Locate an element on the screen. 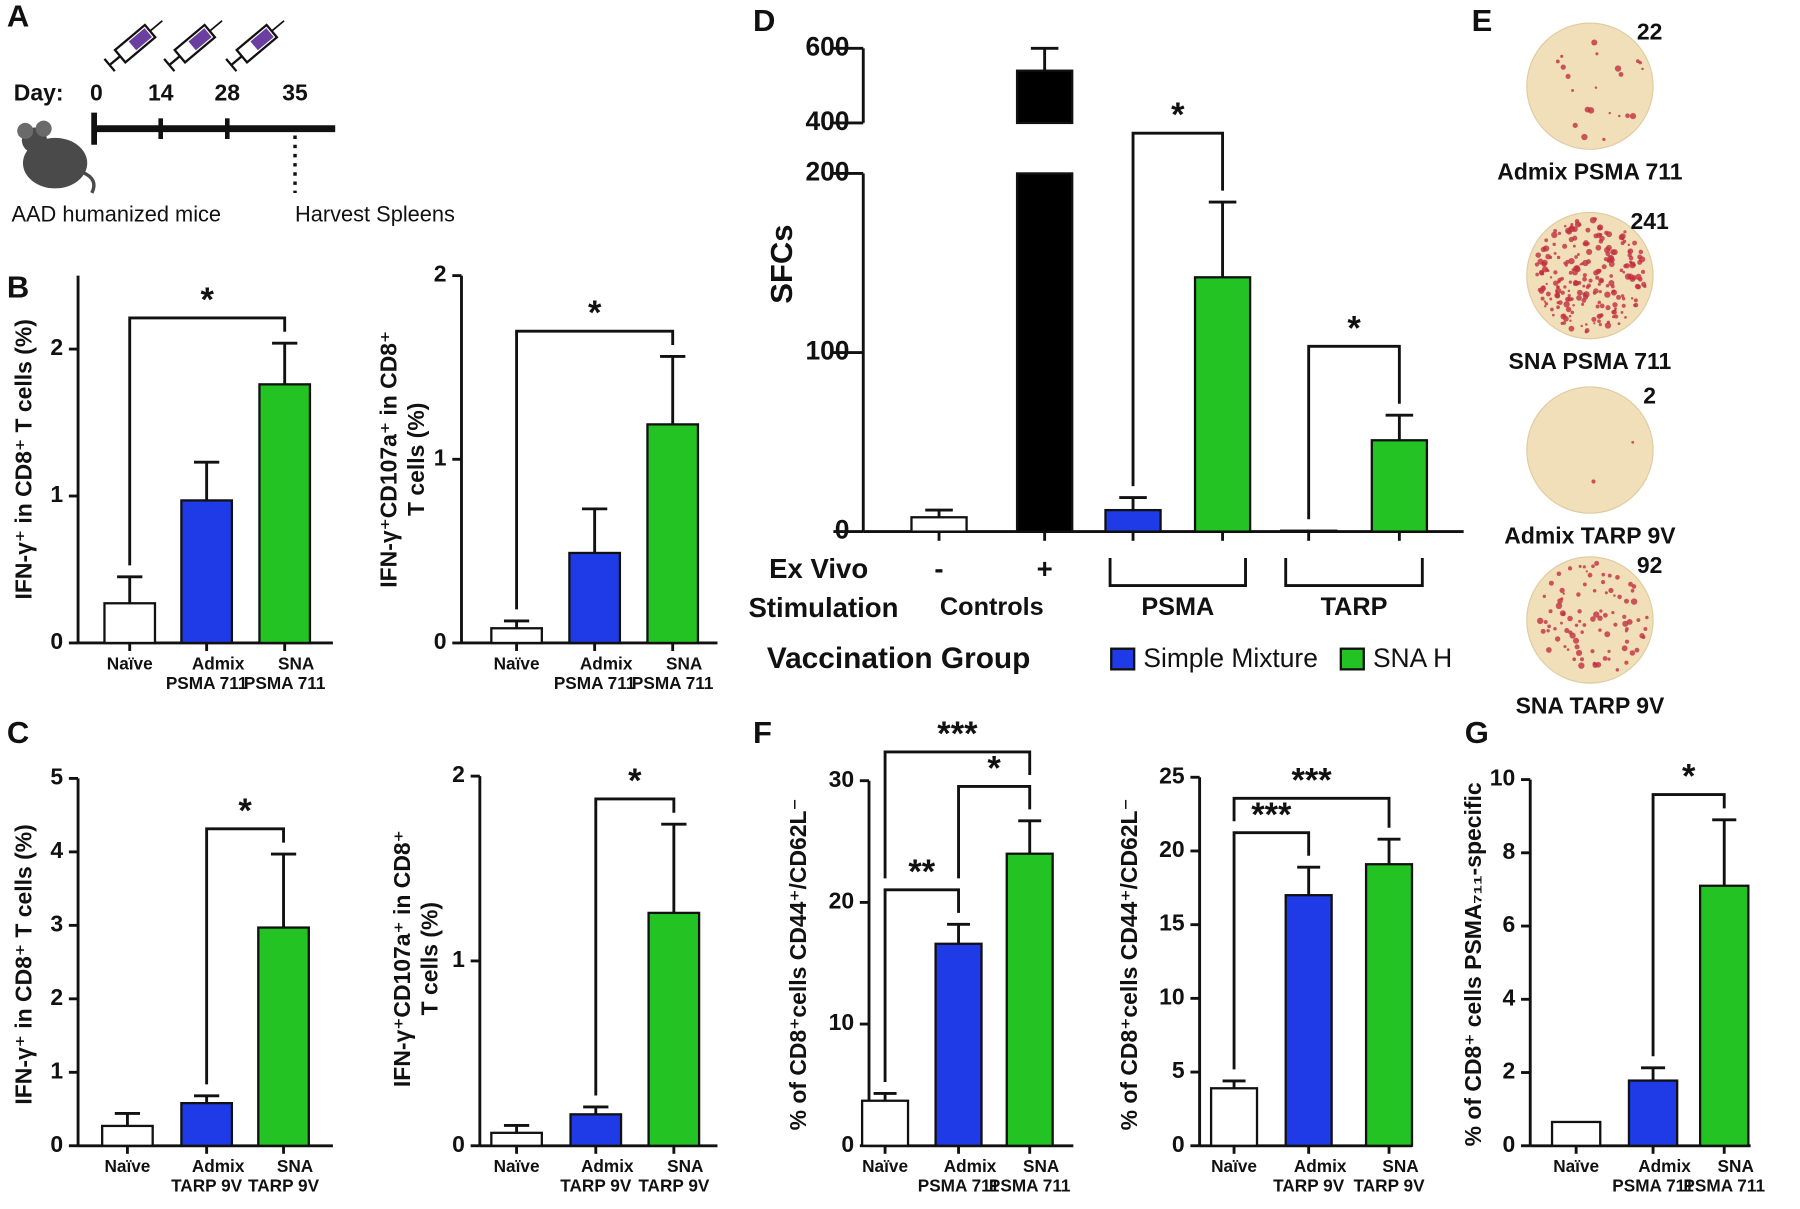 This screenshot has width=1800, height=1209. panel-label: C is located at coordinates (18, 732).